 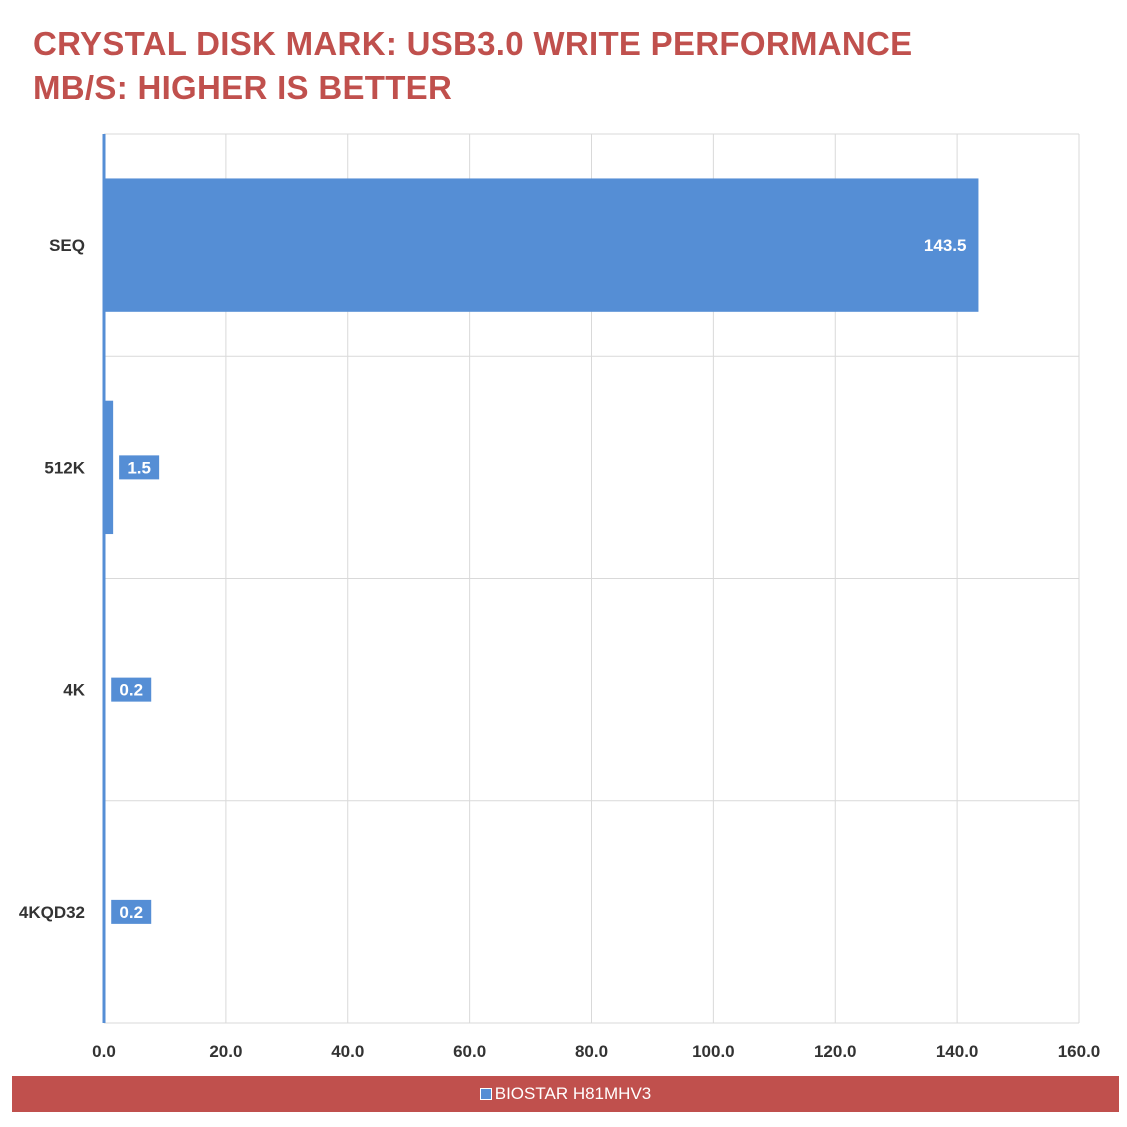 I want to click on legend-label: BIOSTAR H81MHV3, so click(x=573, y=1093).